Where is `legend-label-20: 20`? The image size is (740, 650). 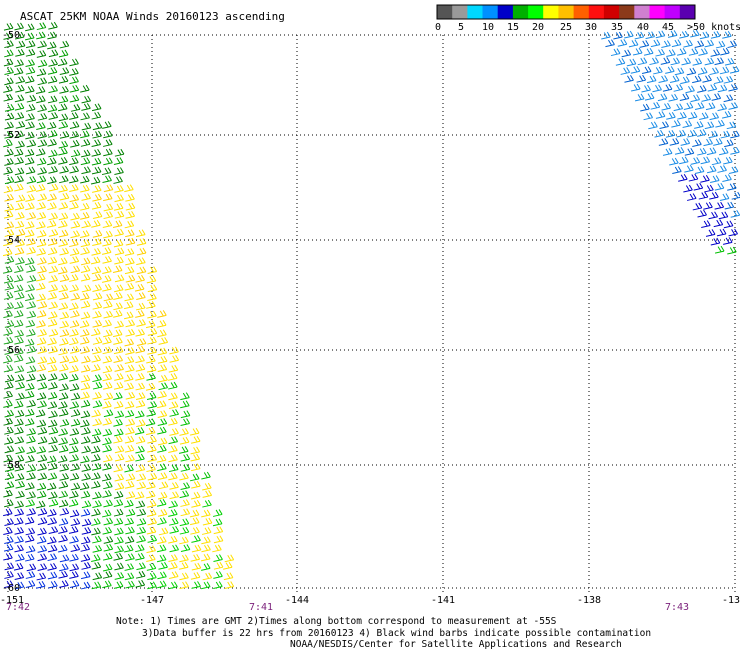
legend-label-20: 20 is located at coordinates (538, 27).